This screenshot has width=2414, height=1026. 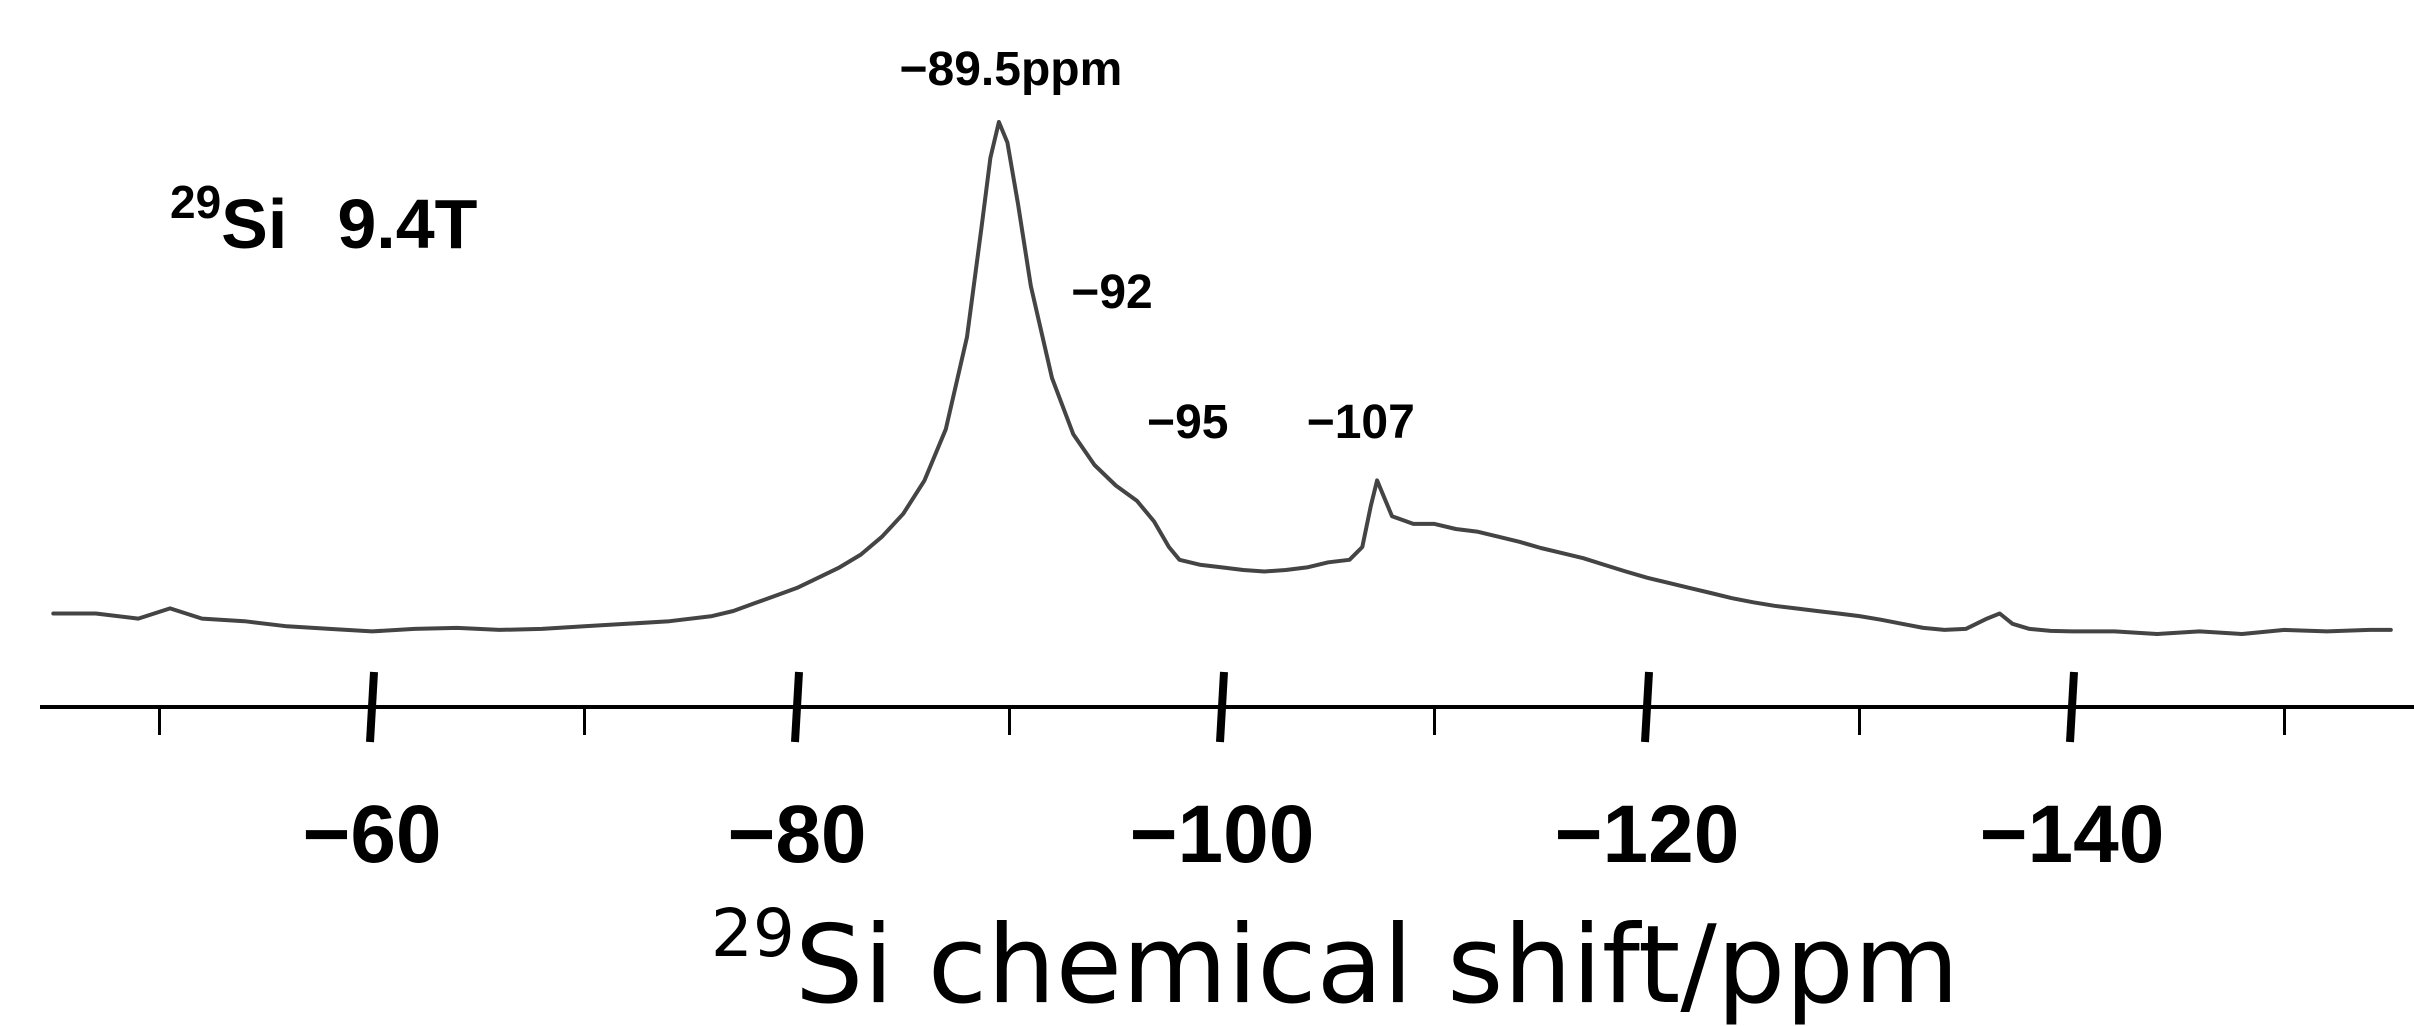 I want to click on peak-label: −107, so click(x=1361, y=422).